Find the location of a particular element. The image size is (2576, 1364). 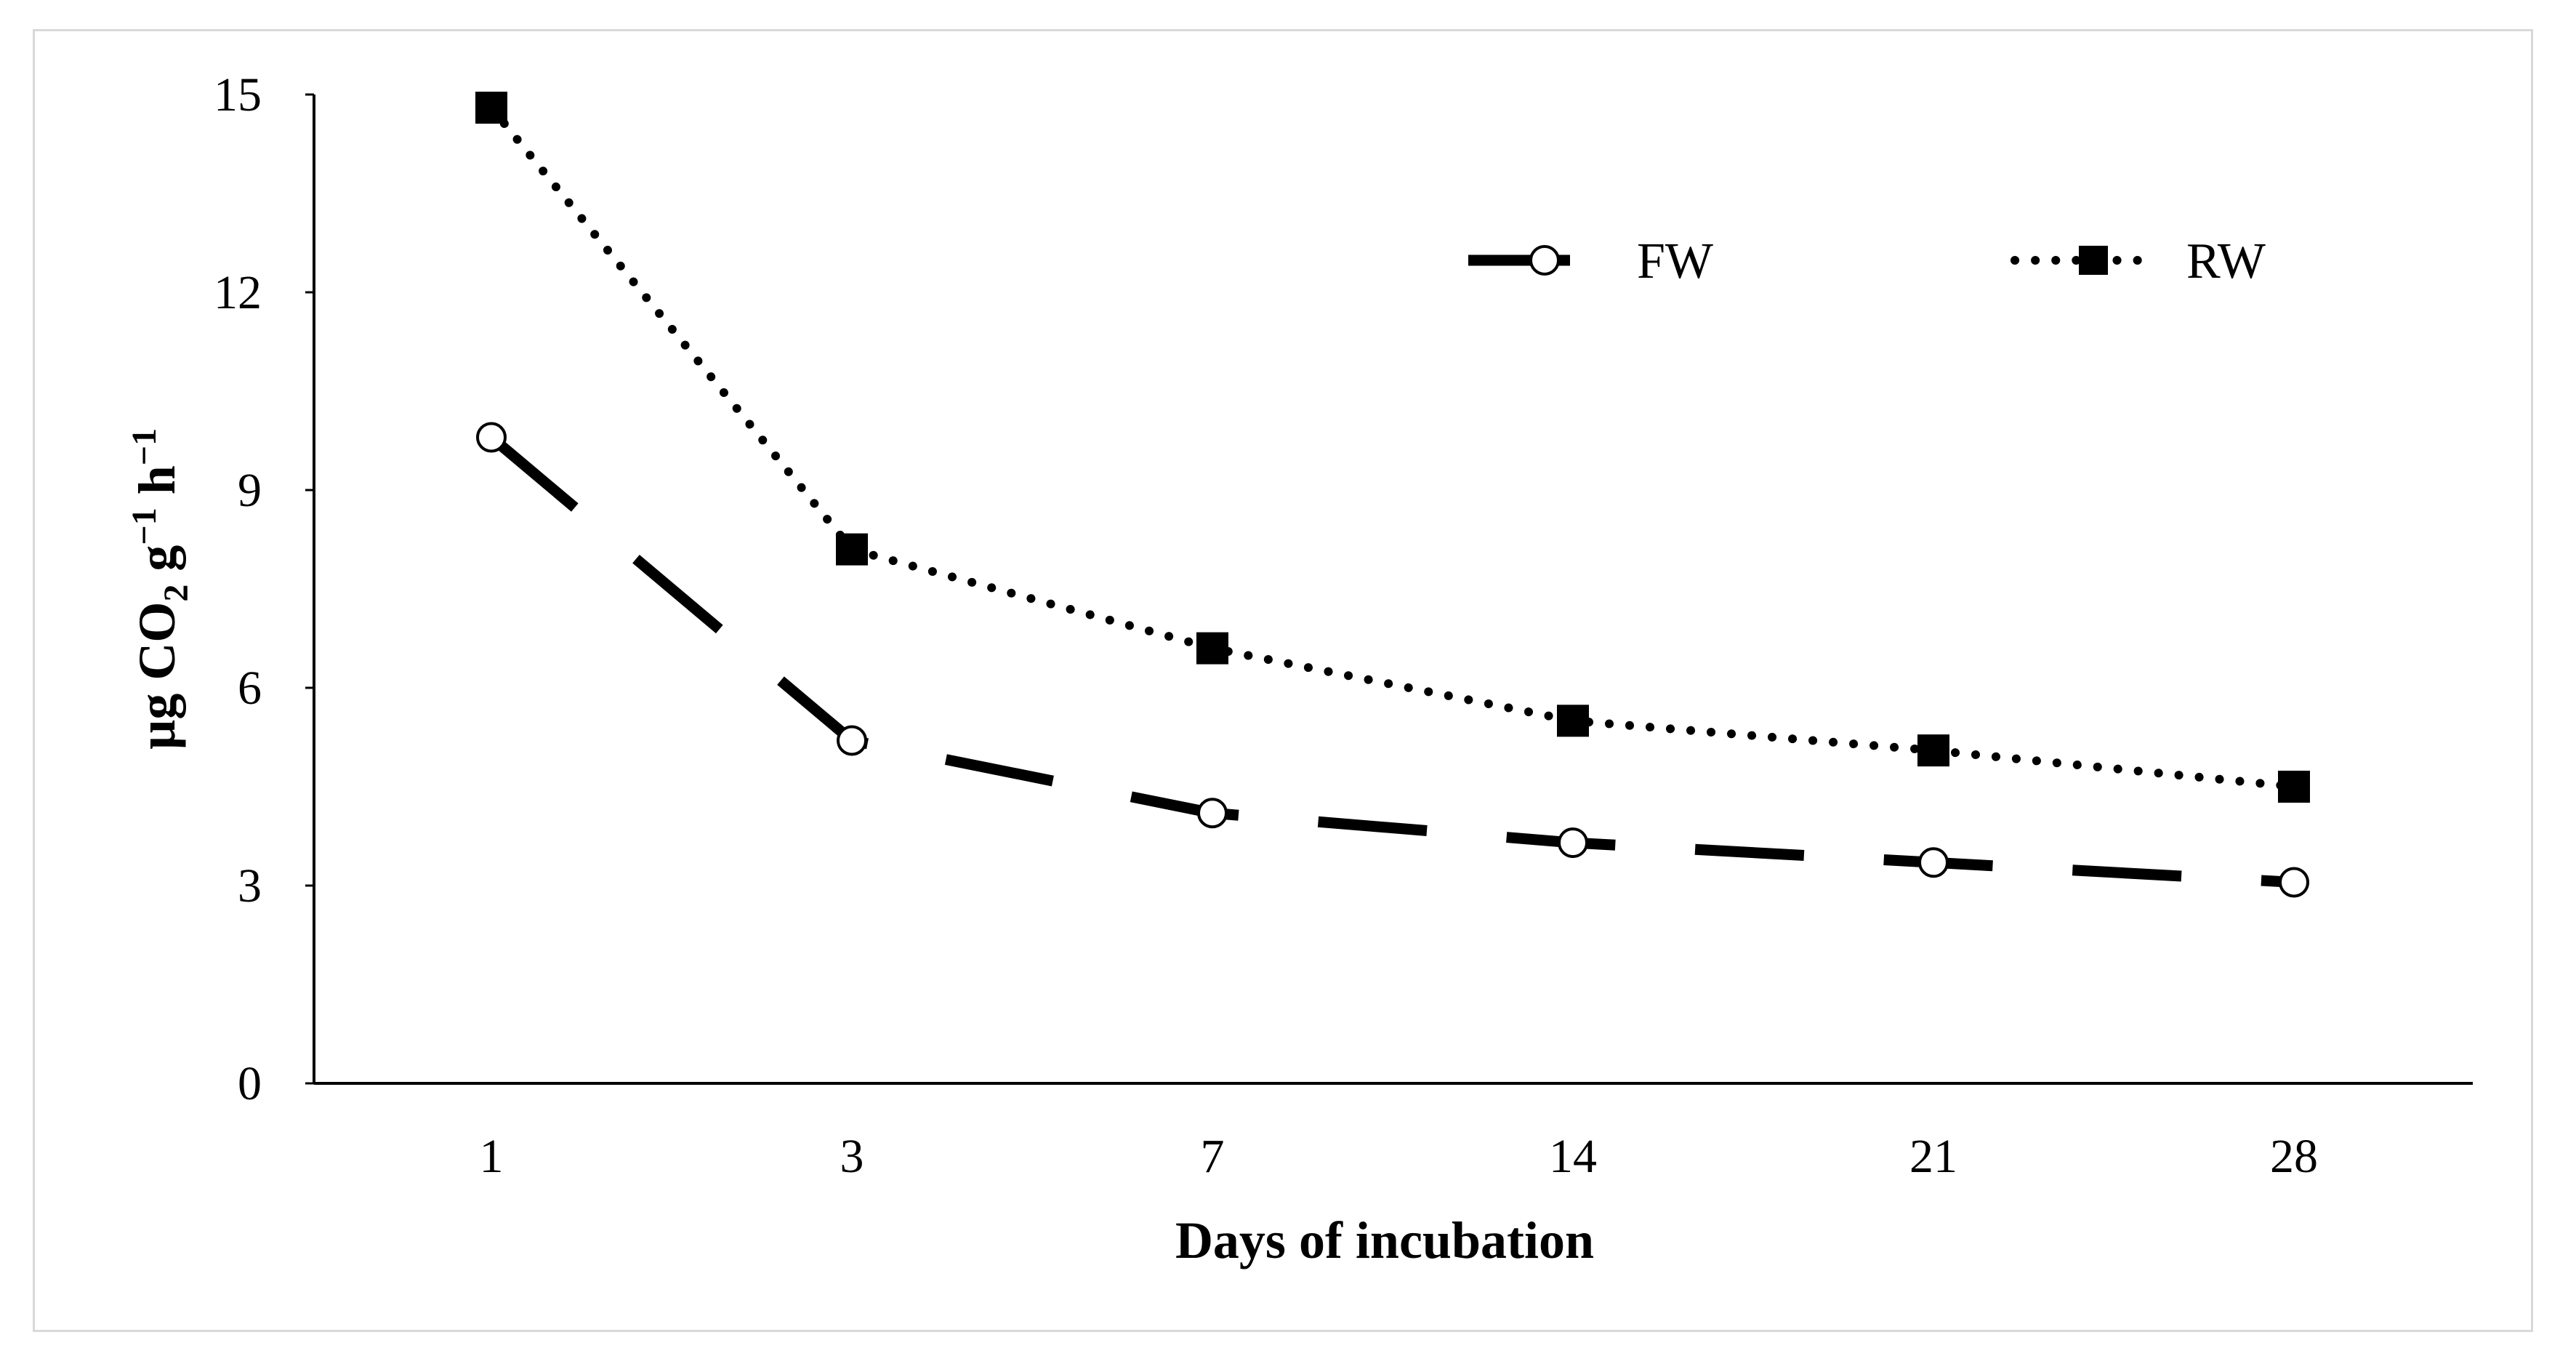

x-tick-label: 14 is located at coordinates (1573, 1156).